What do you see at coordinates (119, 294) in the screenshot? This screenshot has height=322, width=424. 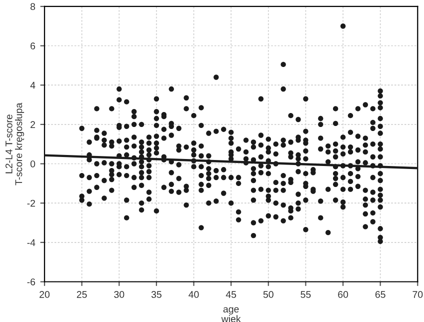 I see `x-tick-label: 30` at bounding box center [119, 294].